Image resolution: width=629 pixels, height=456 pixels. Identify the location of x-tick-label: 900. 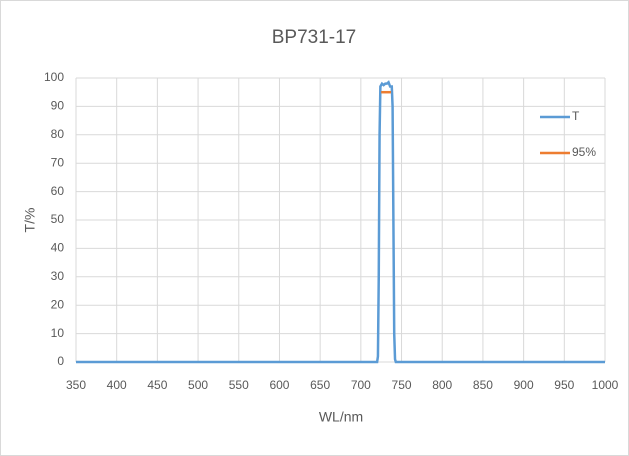
(524, 385).